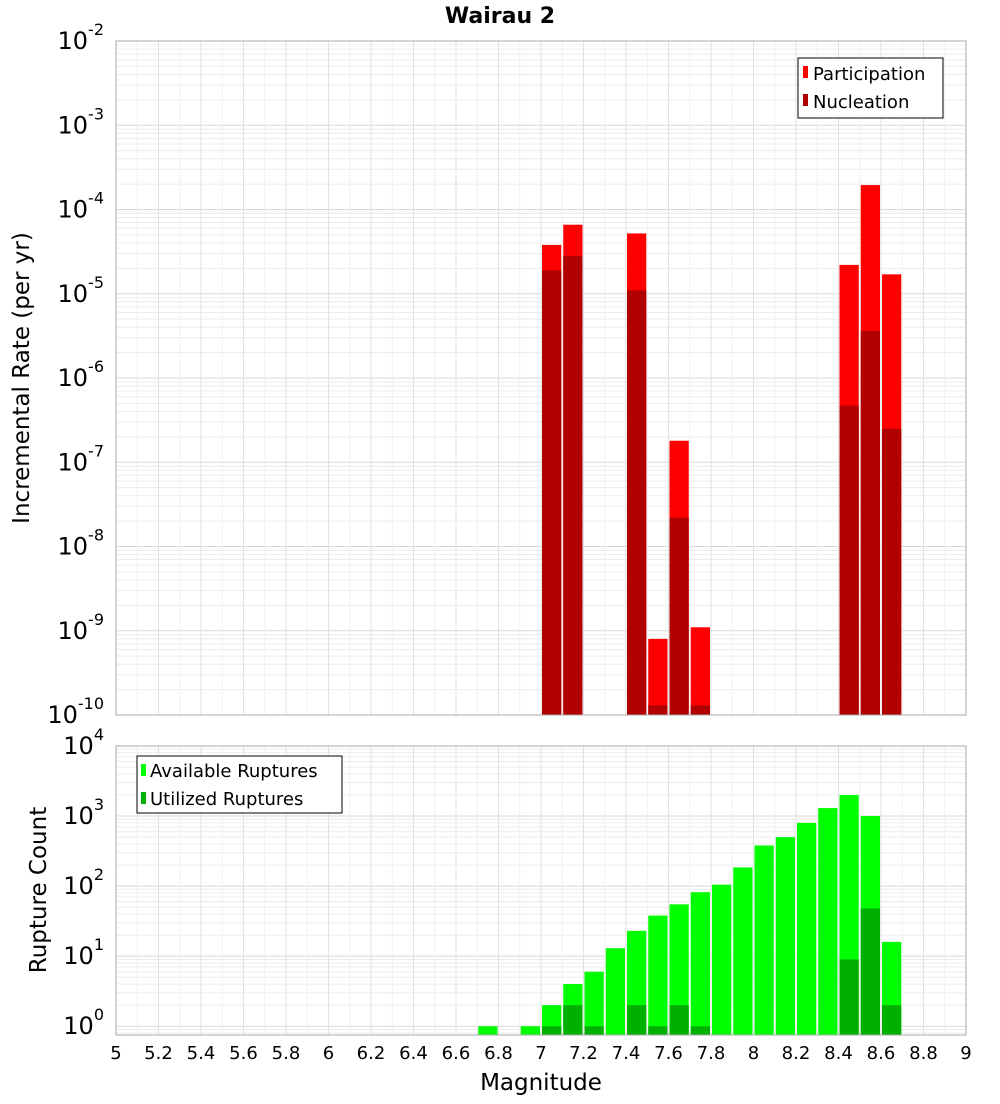  Describe the element at coordinates (83, 1022) in the screenshot. I see `bottom-y-tick-label: 10⁰` at that location.